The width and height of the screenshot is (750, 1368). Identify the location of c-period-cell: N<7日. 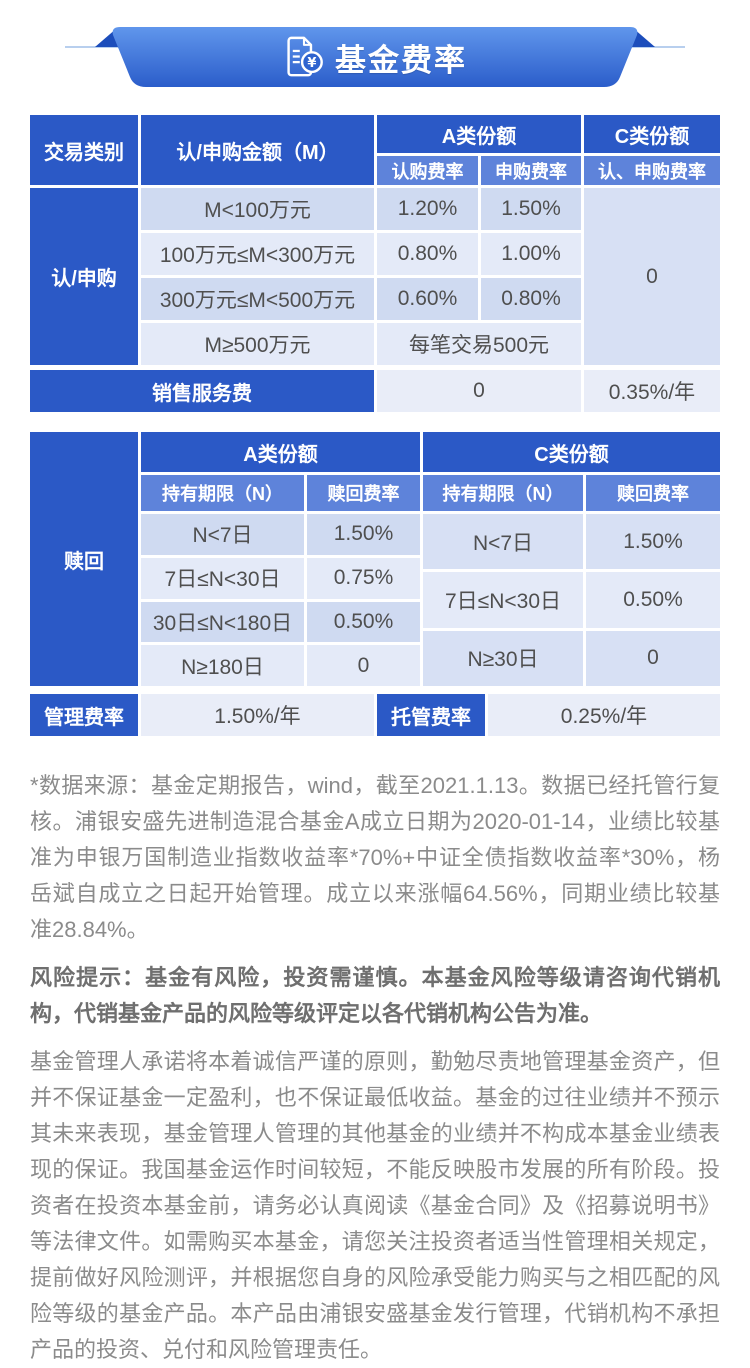
(503, 542).